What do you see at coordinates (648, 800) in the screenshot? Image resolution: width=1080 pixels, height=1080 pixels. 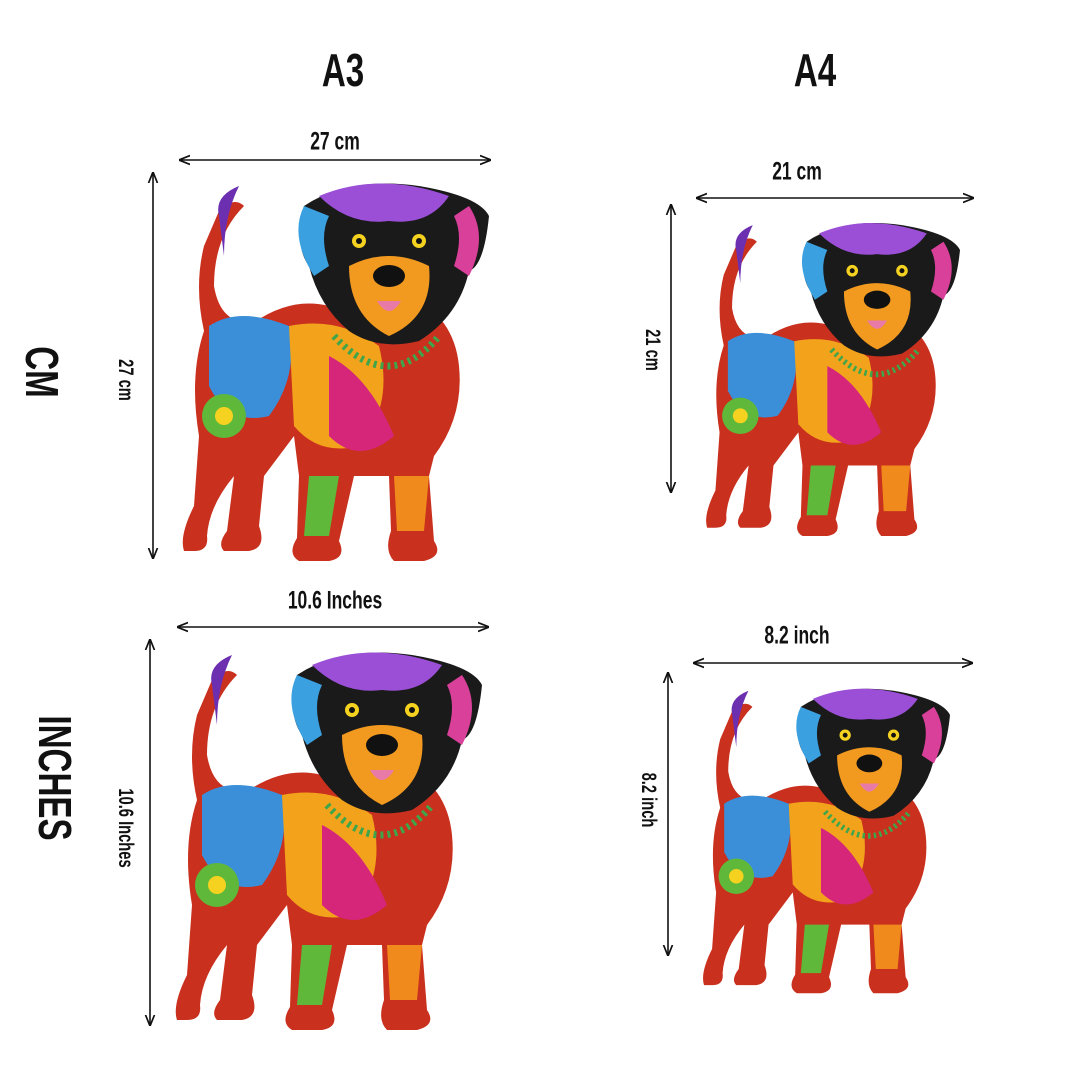 I see `height-label-a4-inches: 8.2 inch` at bounding box center [648, 800].